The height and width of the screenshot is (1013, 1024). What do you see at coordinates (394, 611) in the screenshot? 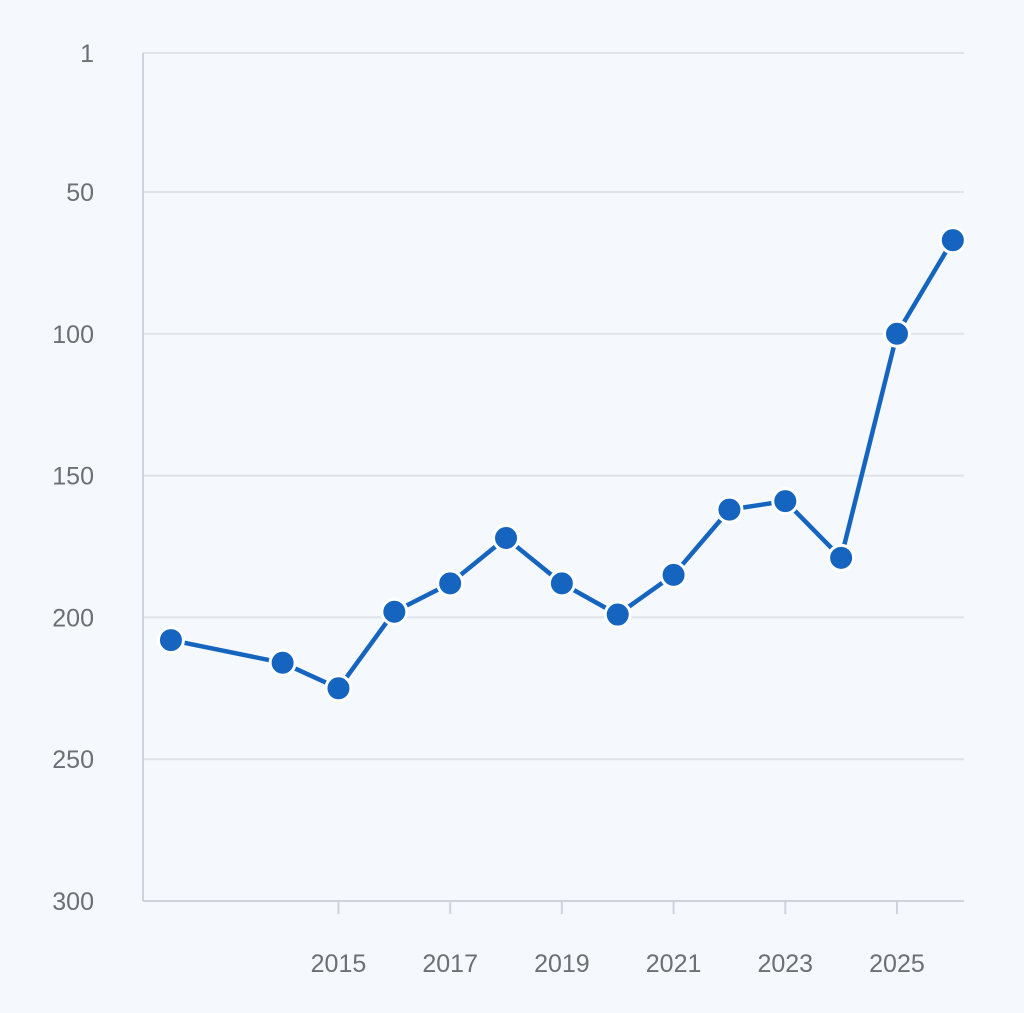
I see `data-point-2016` at bounding box center [394, 611].